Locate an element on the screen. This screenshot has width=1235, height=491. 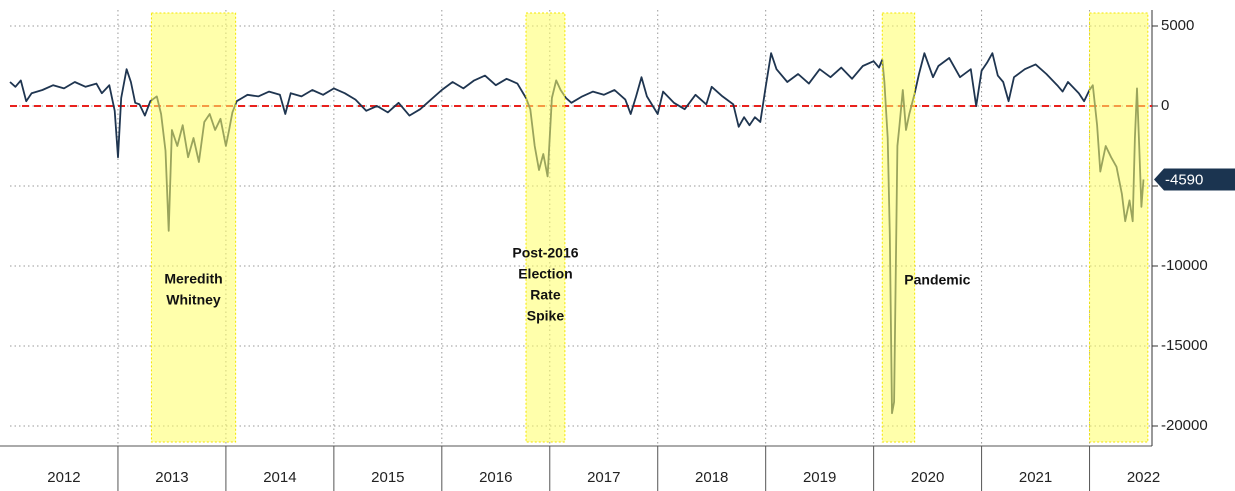
x-tick-label: 2016 is located at coordinates (495, 477).